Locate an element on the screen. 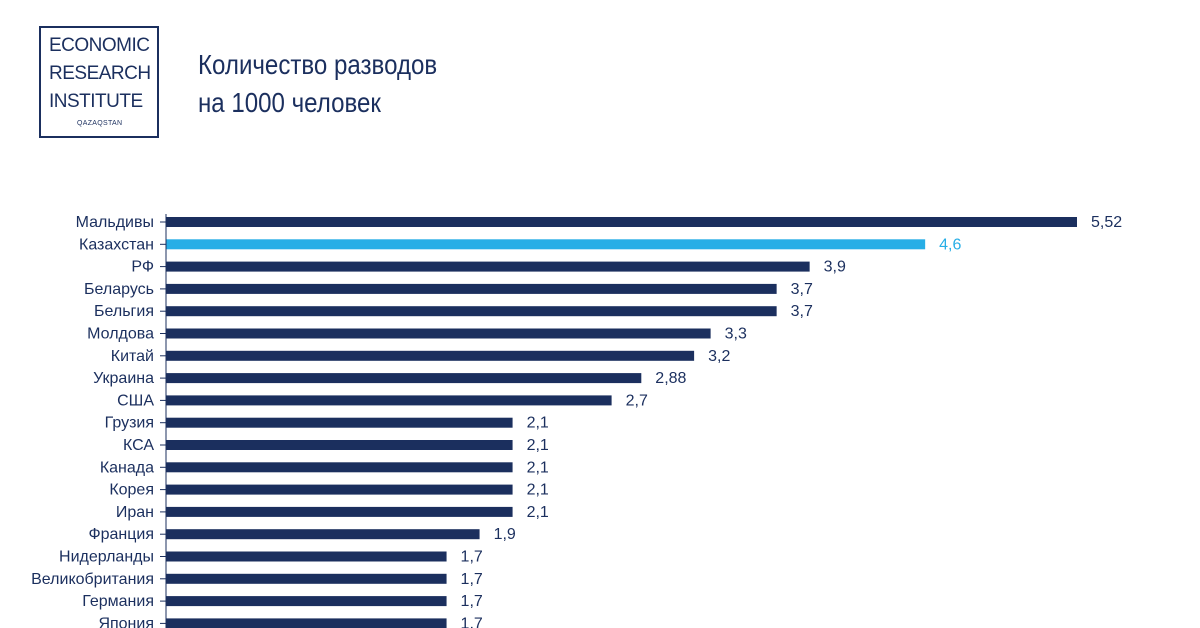  category-label: Франция is located at coordinates (121, 534).